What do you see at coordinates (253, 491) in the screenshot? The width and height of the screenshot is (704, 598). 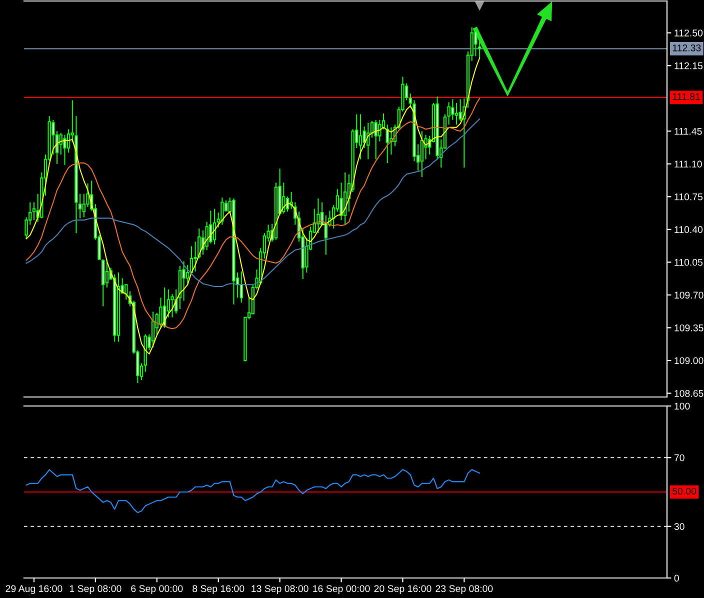 I see `line-series` at bounding box center [253, 491].